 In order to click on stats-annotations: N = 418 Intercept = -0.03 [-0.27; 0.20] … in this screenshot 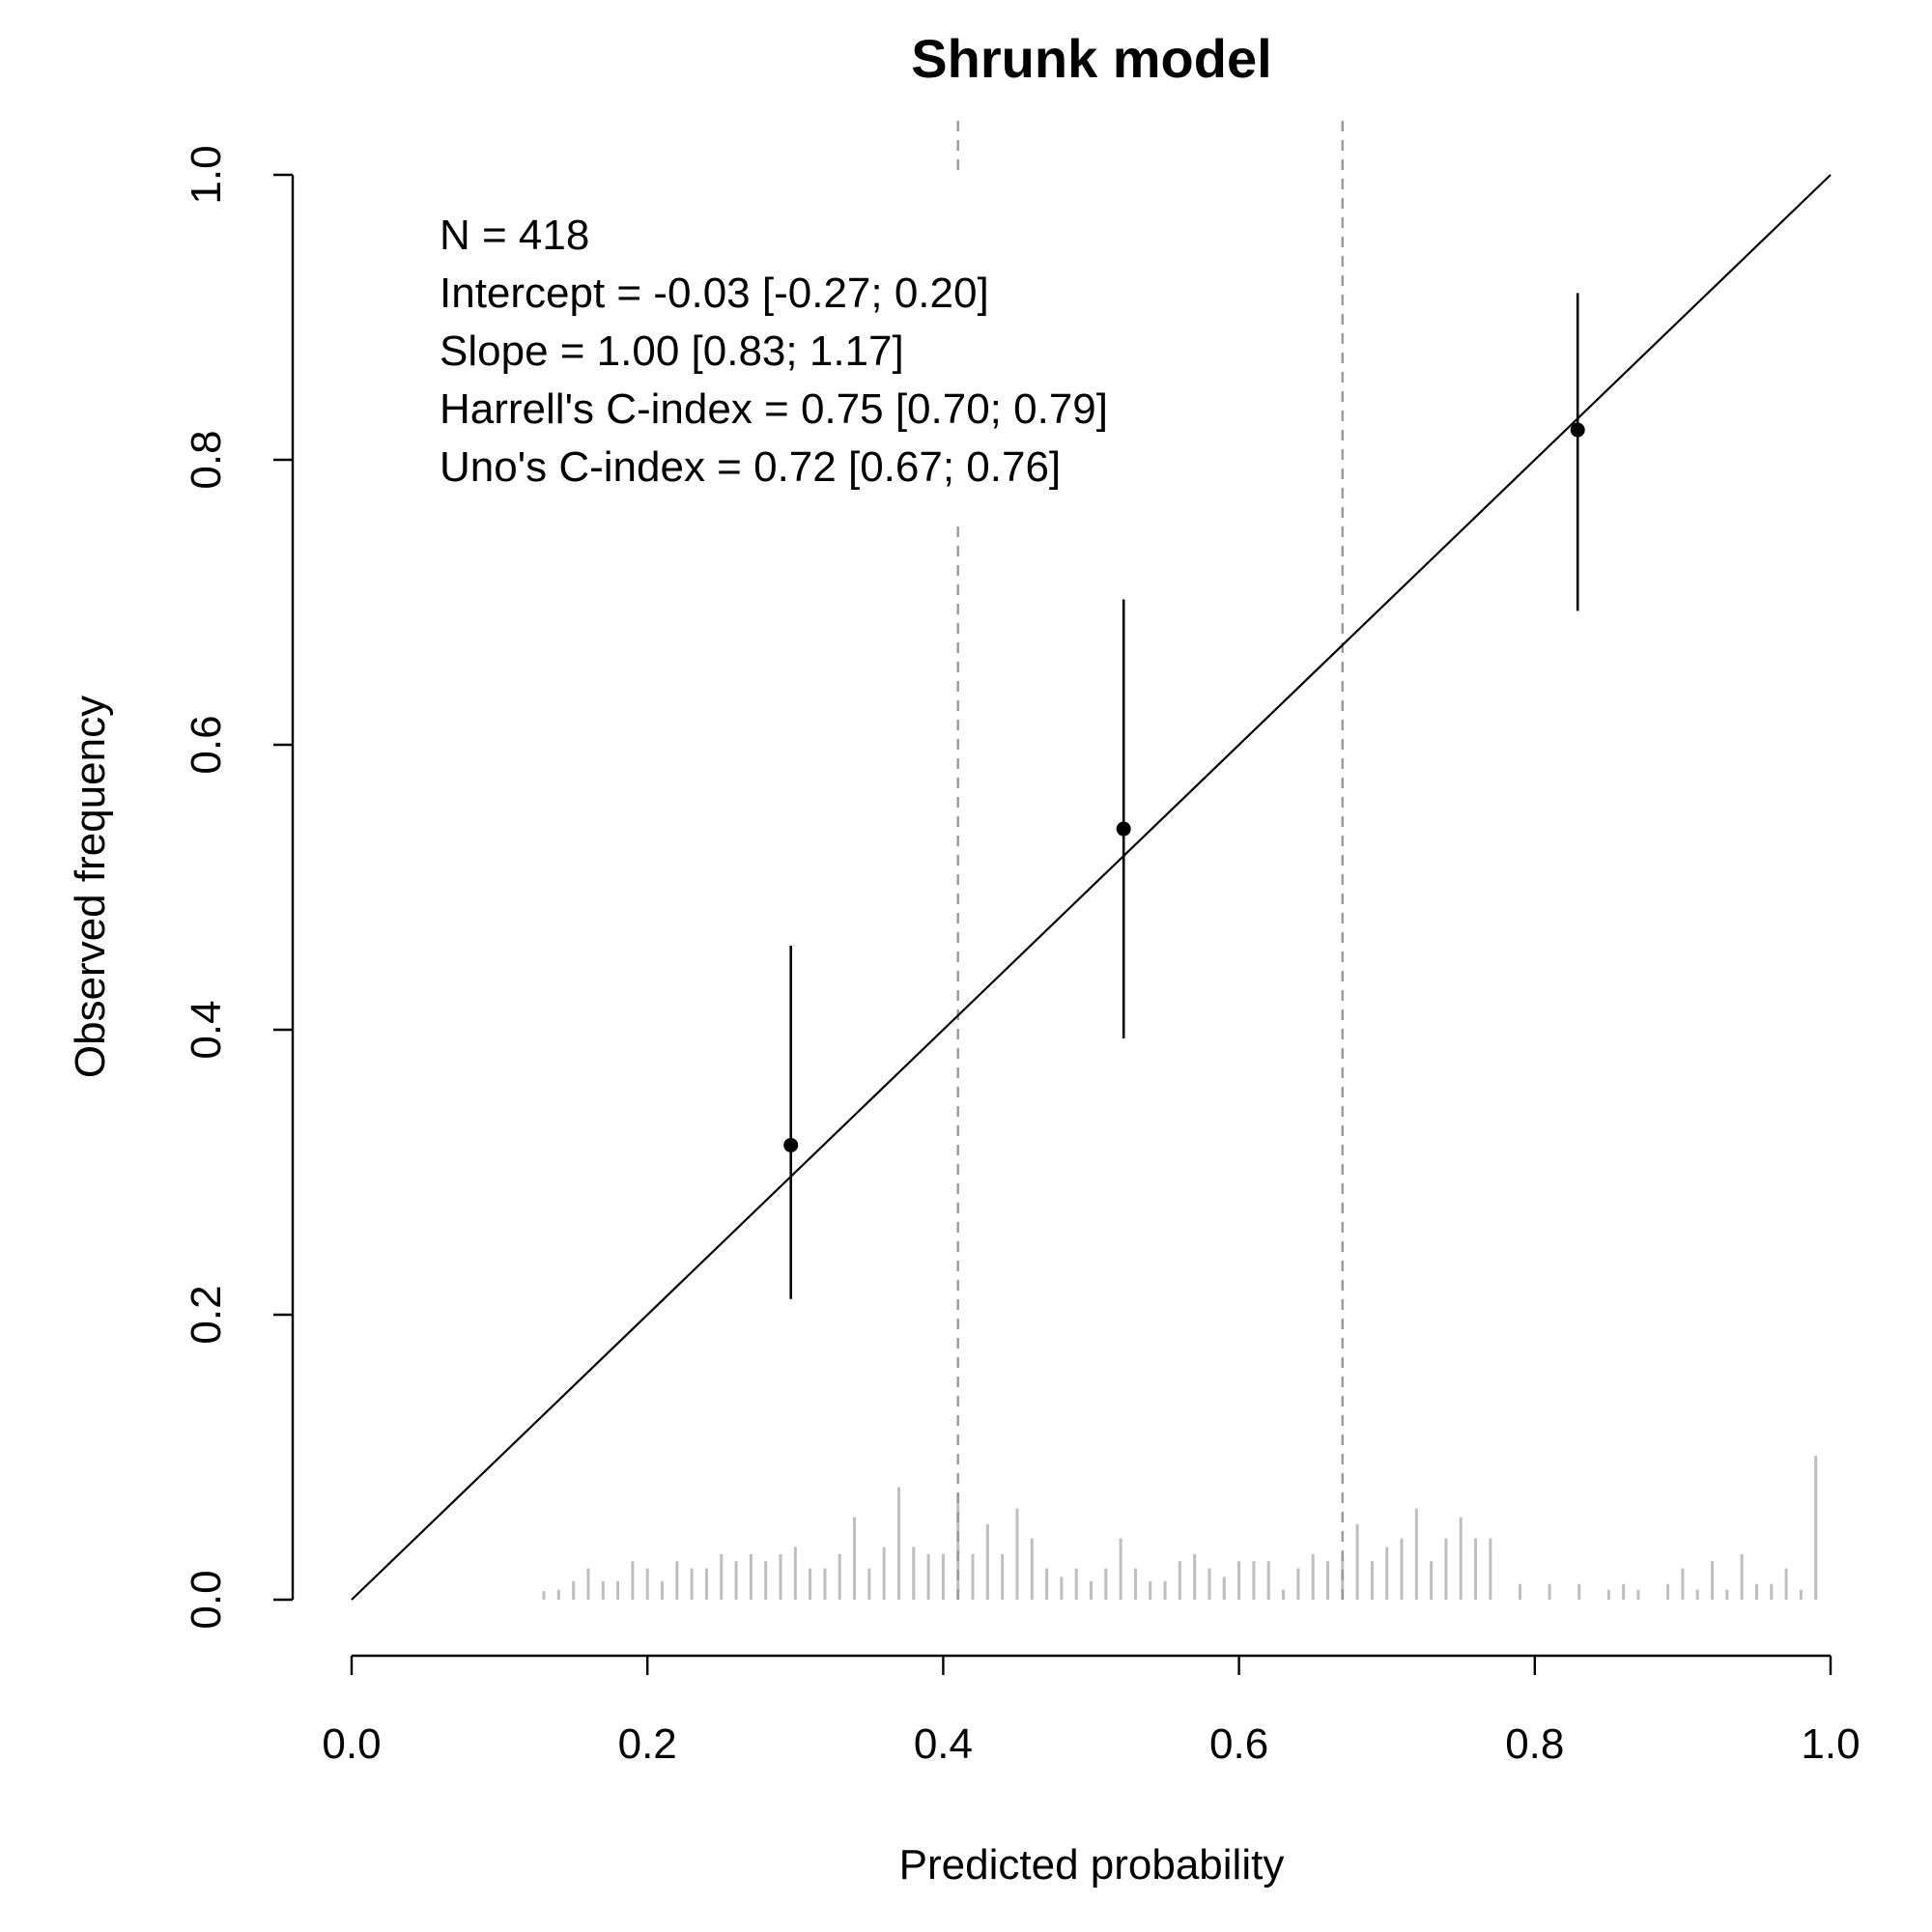, I will do `click(774, 351)`.